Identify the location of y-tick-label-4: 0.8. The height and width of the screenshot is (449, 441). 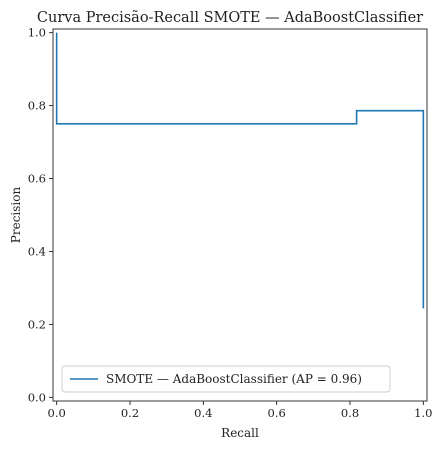
(37, 106).